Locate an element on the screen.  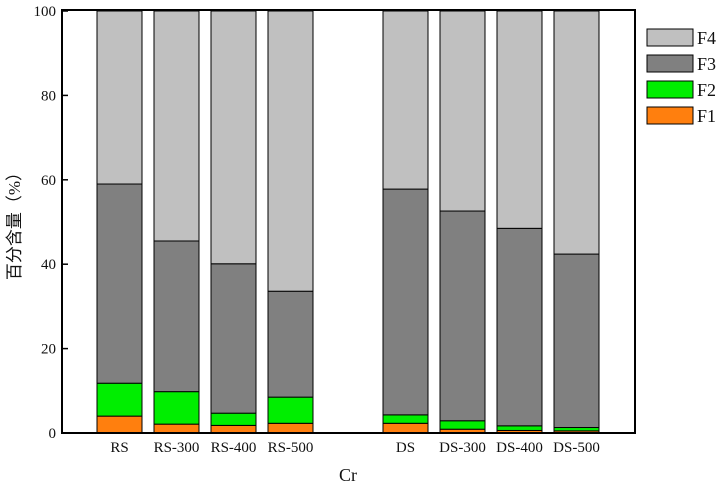
y-tick-label: 0 is located at coordinates (53, 434).